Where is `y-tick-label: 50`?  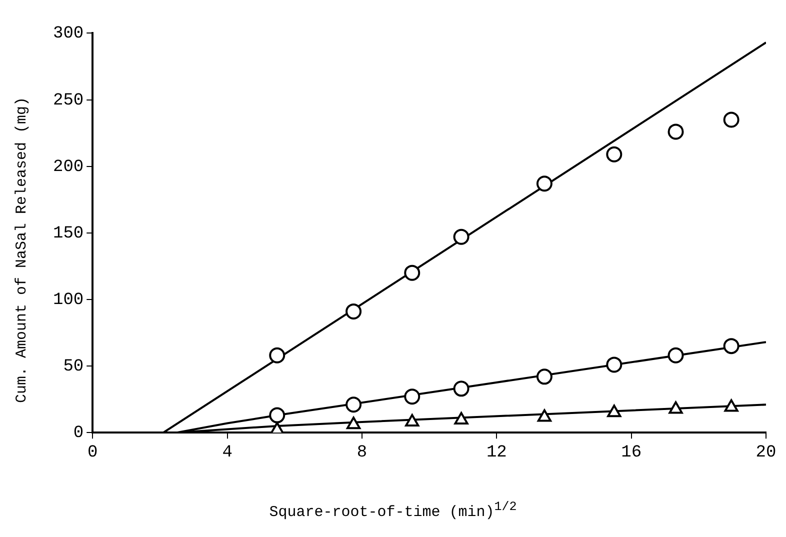
y-tick-label: 50 is located at coordinates (73, 367).